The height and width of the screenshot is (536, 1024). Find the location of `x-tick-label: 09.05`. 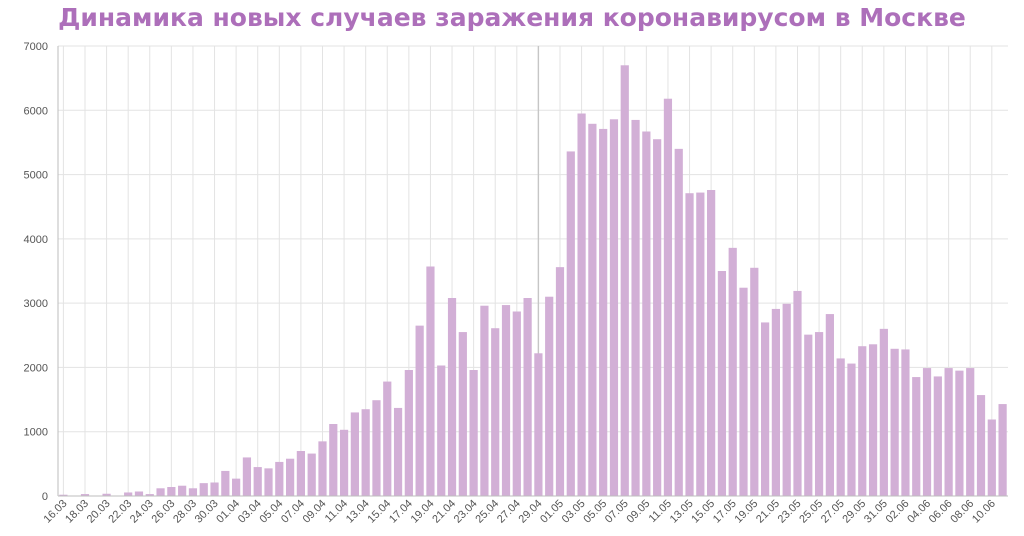

x-tick-label: 09.05 is located at coordinates (639, 512).